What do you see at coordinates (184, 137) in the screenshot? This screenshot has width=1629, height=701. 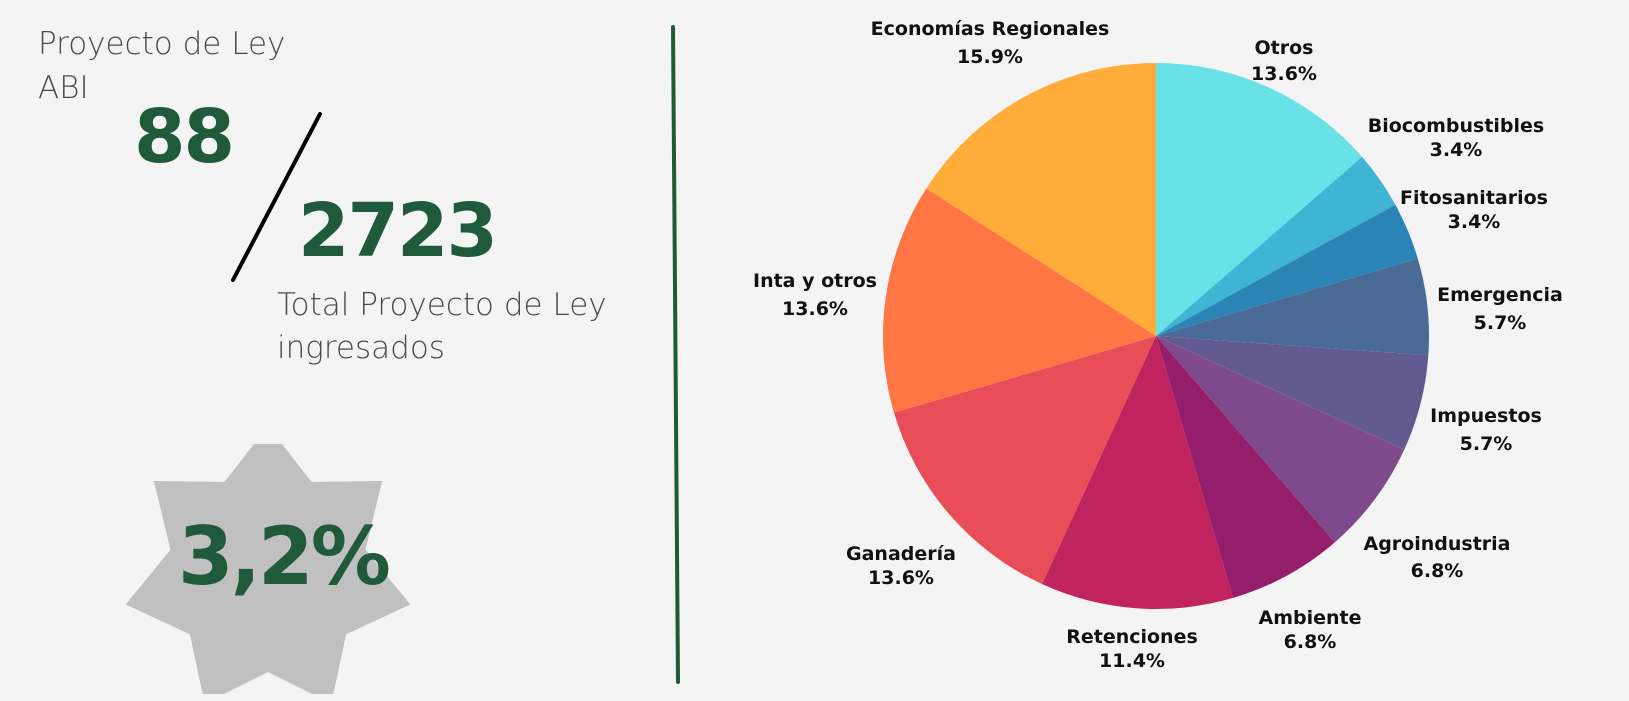 I see `abi-count: 88` at bounding box center [184, 137].